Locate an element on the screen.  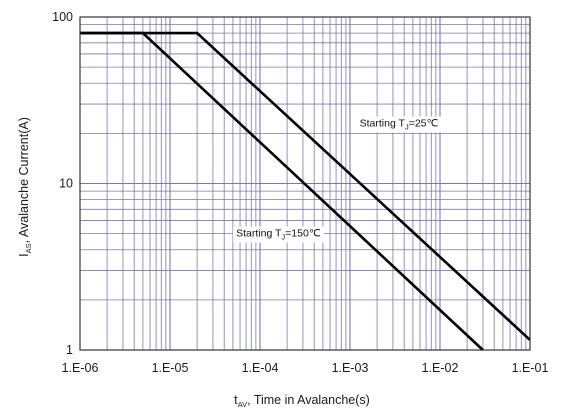
x-tick-label: 1.E-04 is located at coordinates (260, 368).